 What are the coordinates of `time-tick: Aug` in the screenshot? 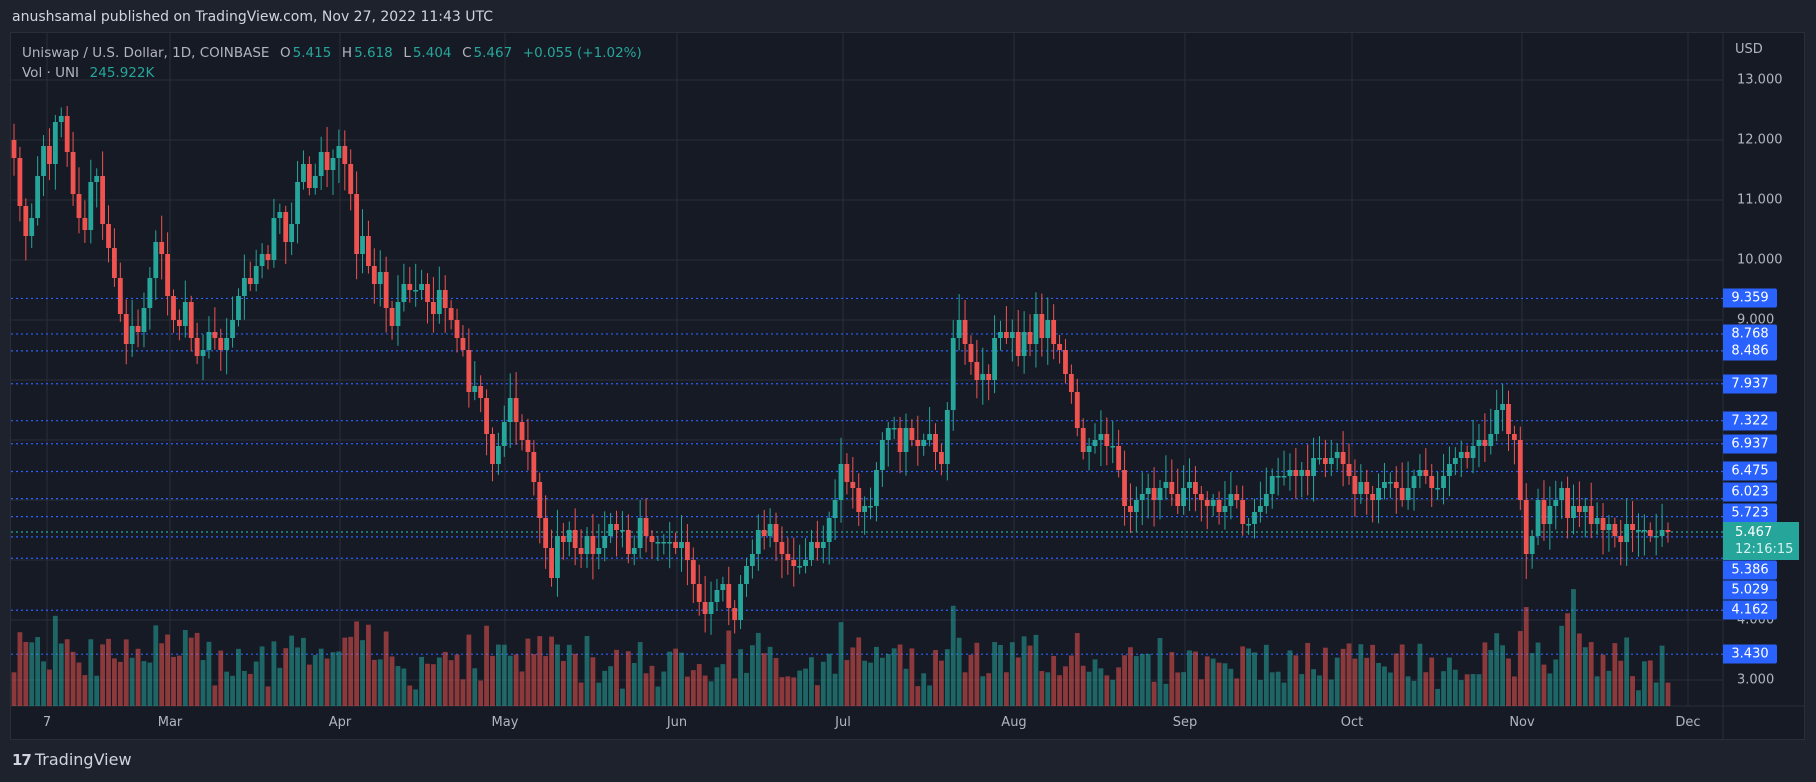 It's located at (1014, 722).